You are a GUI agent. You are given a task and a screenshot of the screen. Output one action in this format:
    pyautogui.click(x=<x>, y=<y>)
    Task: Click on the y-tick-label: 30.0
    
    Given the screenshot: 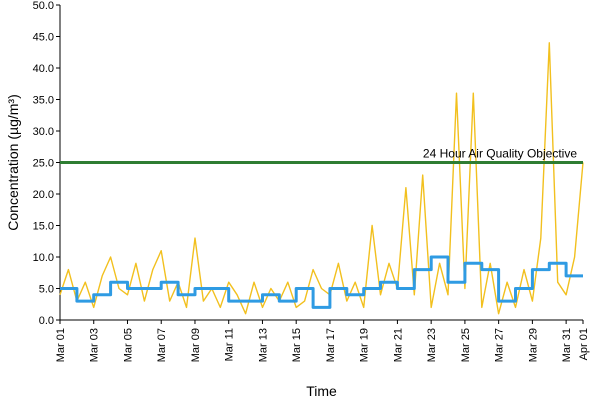 What is the action you would take?
    pyautogui.click(x=43, y=132)
    